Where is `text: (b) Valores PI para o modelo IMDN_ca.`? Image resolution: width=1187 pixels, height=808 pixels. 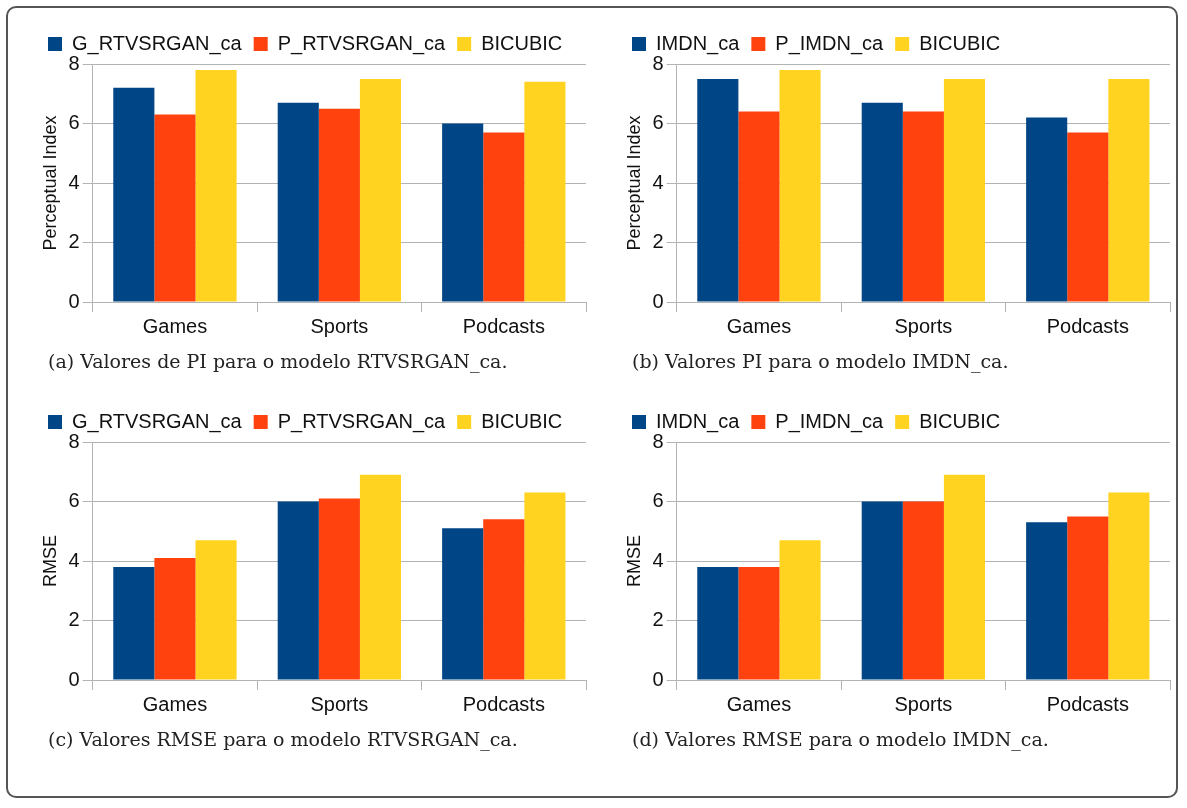 text: (b) Valores PI para o modelo IMDN_ca. is located at coordinates (820, 361).